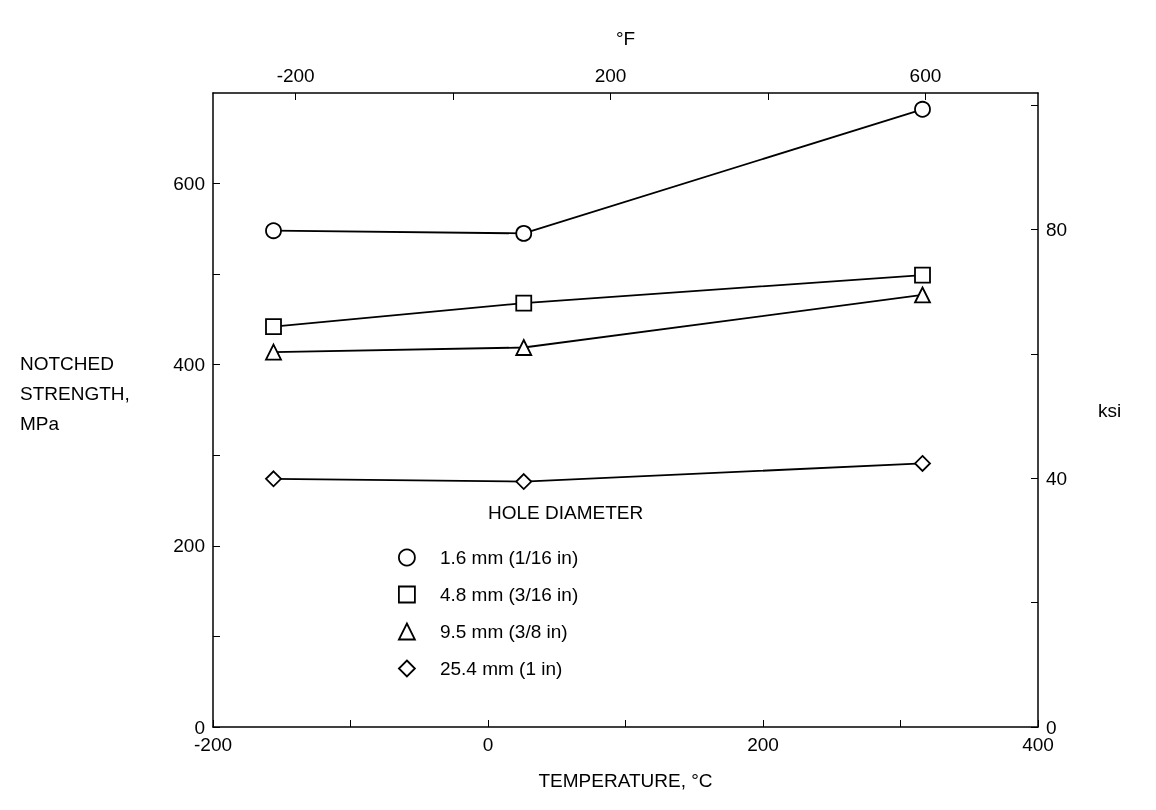 Image resolution: width=1156 pixels, height=810 pixels. What do you see at coordinates (501, 668) in the screenshot?
I see `legend-label: 25.4 mm (1 in)` at bounding box center [501, 668].